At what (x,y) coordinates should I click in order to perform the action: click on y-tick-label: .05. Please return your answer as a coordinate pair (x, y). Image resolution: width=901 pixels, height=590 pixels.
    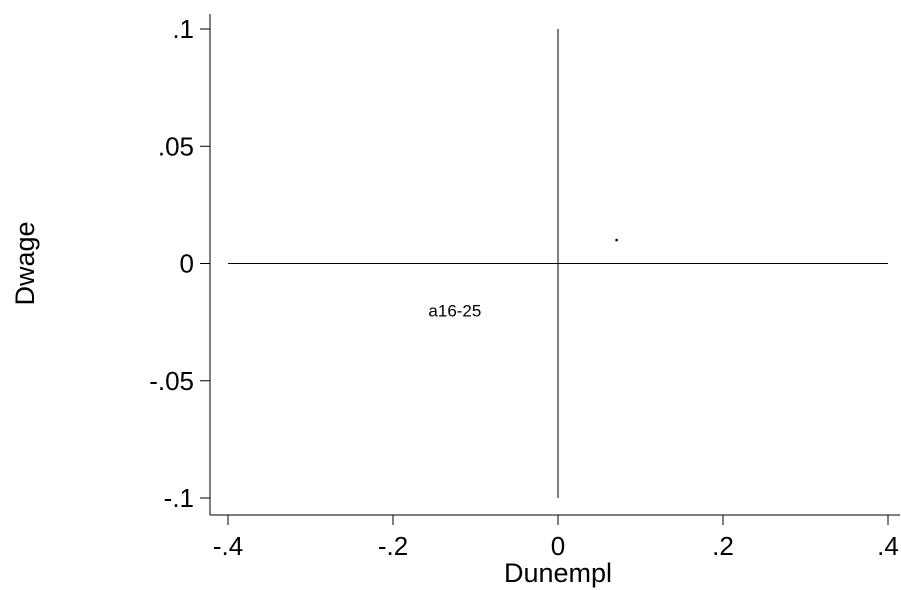
    Looking at the image, I should click on (176, 146).